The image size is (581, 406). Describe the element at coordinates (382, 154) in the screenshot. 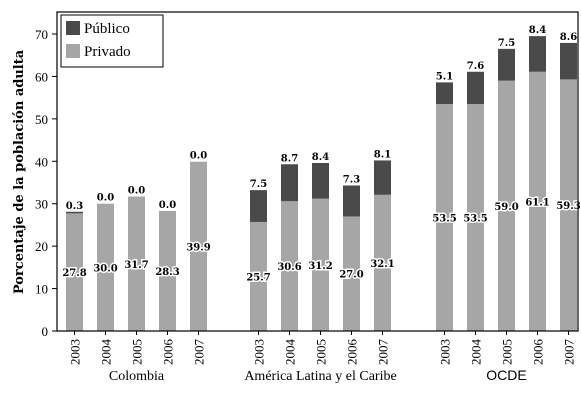

I see `value-label-publico: 8.1` at that location.